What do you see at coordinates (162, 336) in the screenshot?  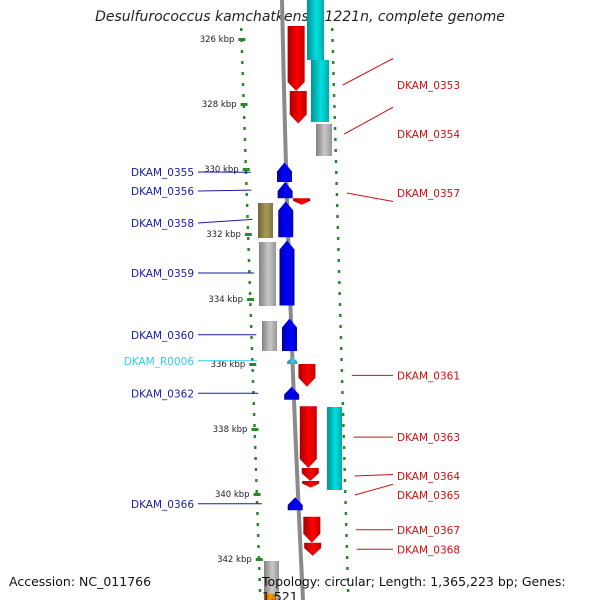 I see `gene-label-dkam_0360: DKAM_0360` at bounding box center [162, 336].